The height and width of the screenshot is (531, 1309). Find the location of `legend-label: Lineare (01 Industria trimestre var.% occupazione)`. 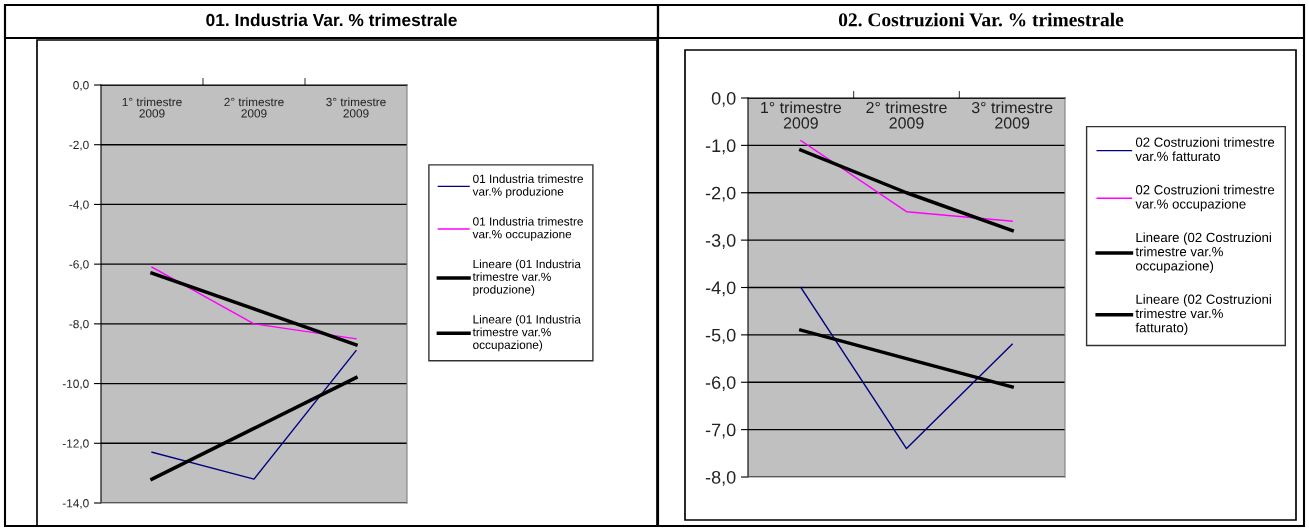

legend-label: Lineare (01 Industria trimestre var.% occupazione) is located at coordinates (526, 333).